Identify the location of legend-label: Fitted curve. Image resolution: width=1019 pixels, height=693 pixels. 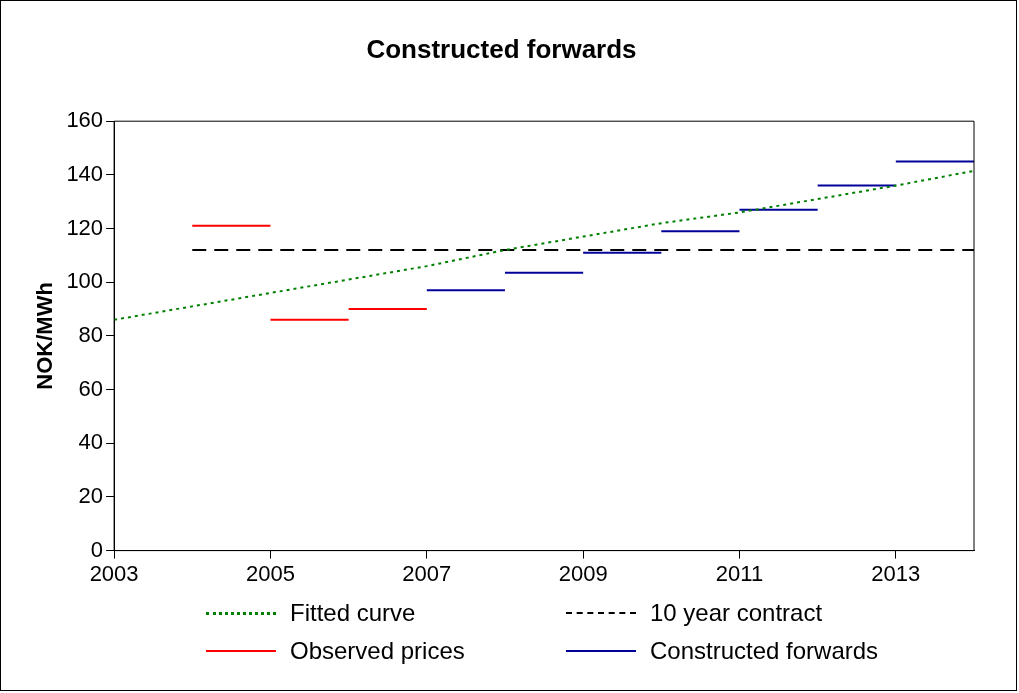
(353, 613).